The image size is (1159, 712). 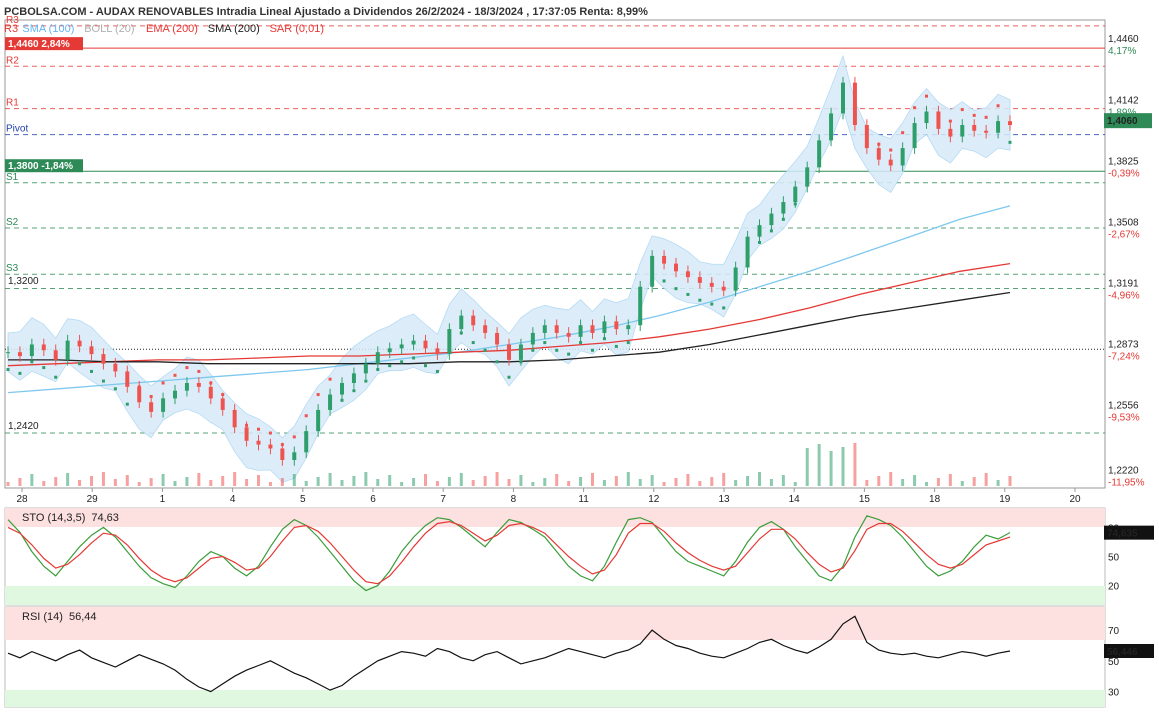 What do you see at coordinates (1075, 499) in the screenshot?
I see `time-tick-label: 20` at bounding box center [1075, 499].